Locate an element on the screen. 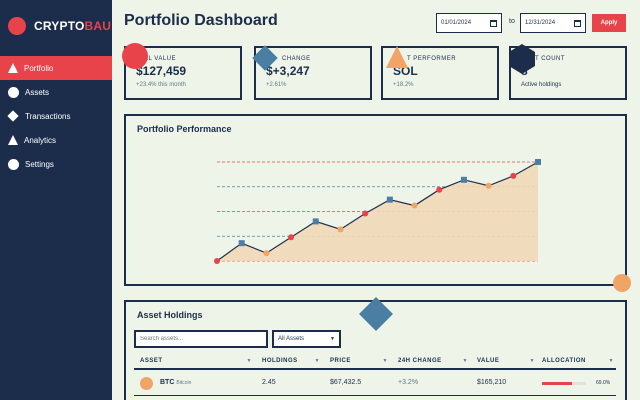 The width and height of the screenshot is (640, 400). allocation-bar is located at coordinates (564, 383).